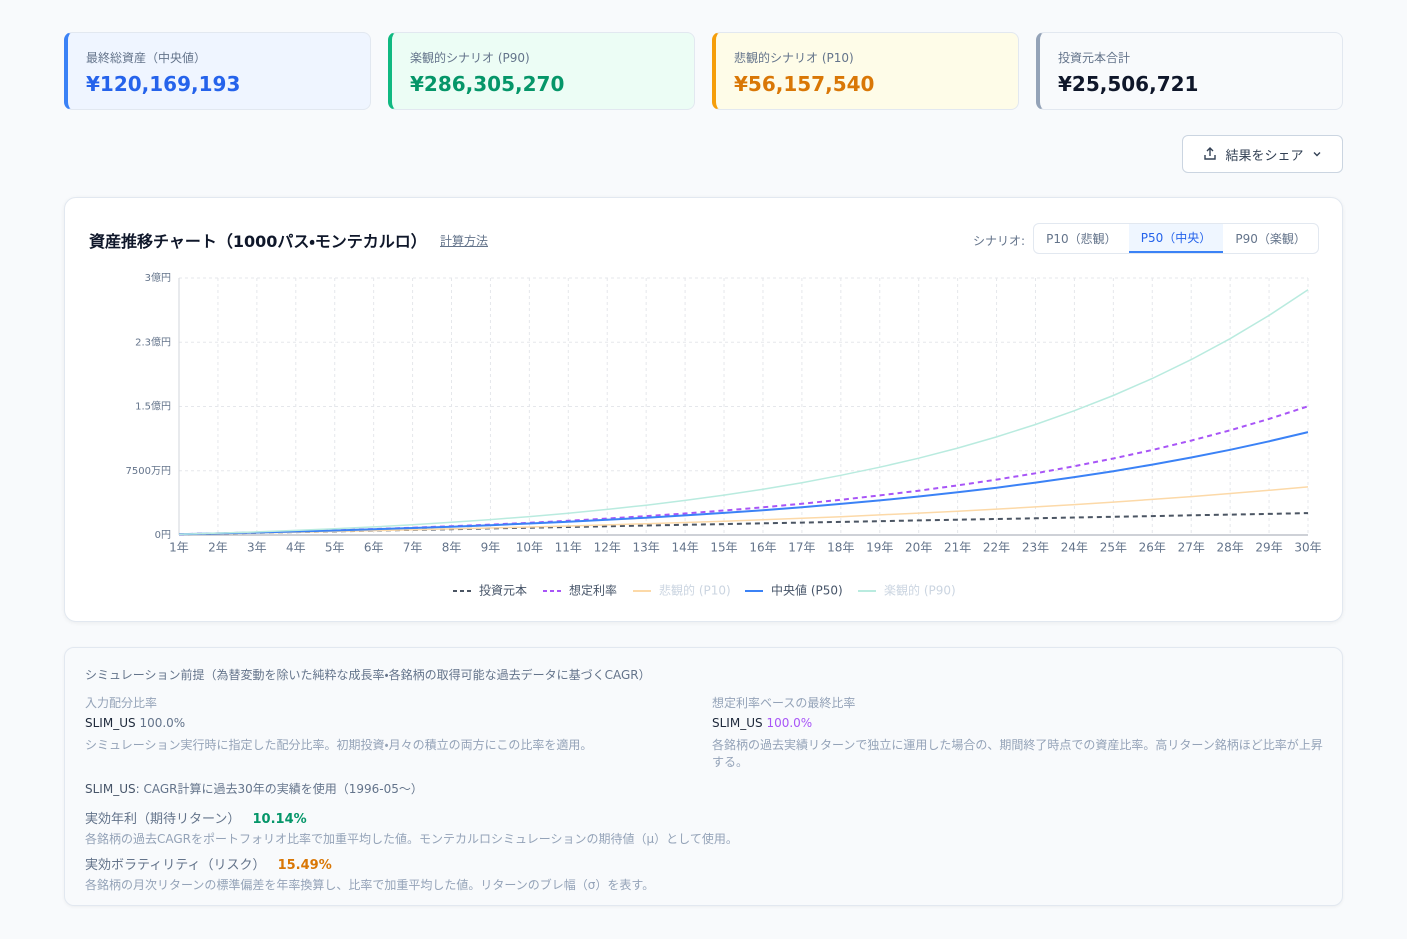 The height and width of the screenshot is (939, 1407). What do you see at coordinates (684, 548) in the screenshot?
I see `x-tick-label: 14年` at bounding box center [684, 548].